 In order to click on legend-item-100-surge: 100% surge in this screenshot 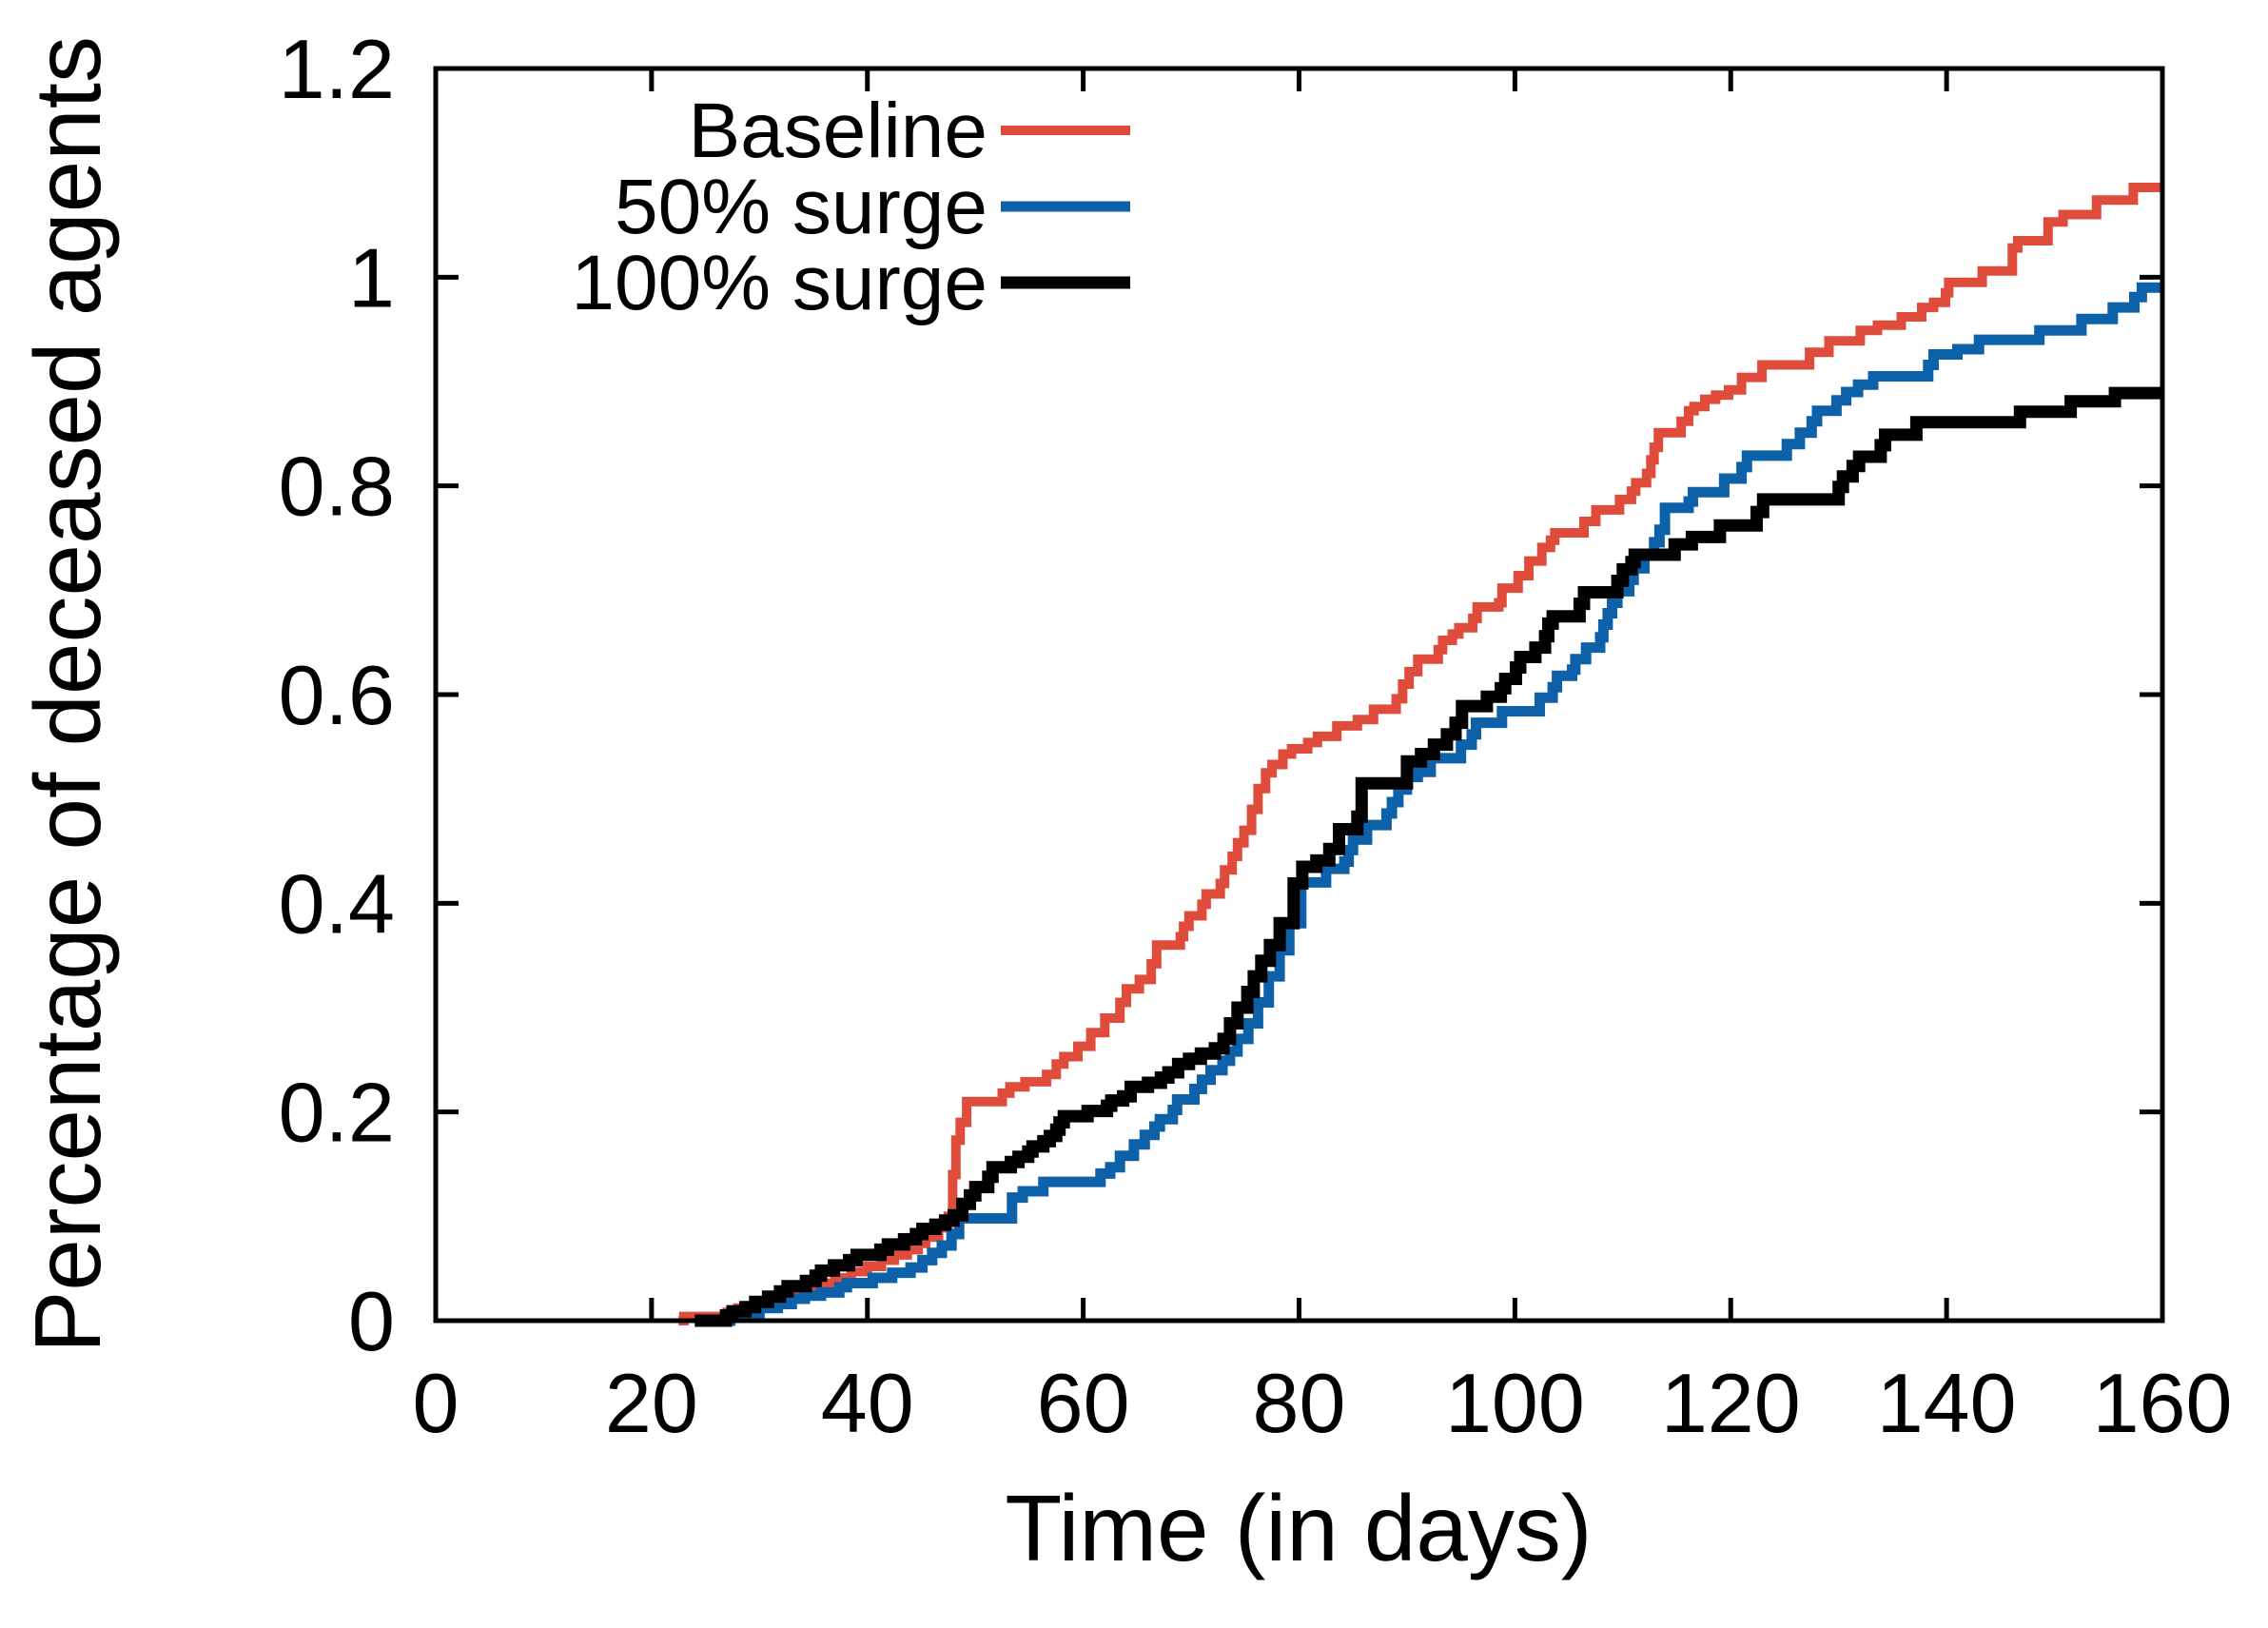, I will do `click(850, 283)`.